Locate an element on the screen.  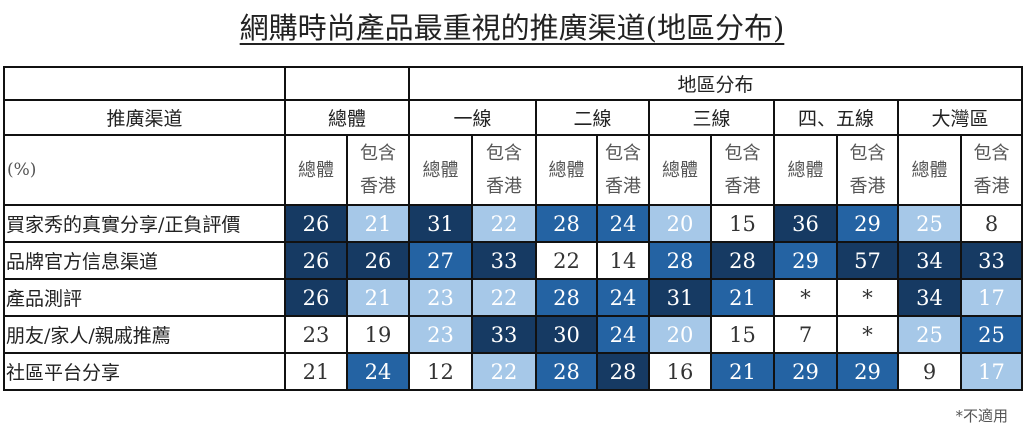
footnote: *不適用 is located at coordinates (981, 416).